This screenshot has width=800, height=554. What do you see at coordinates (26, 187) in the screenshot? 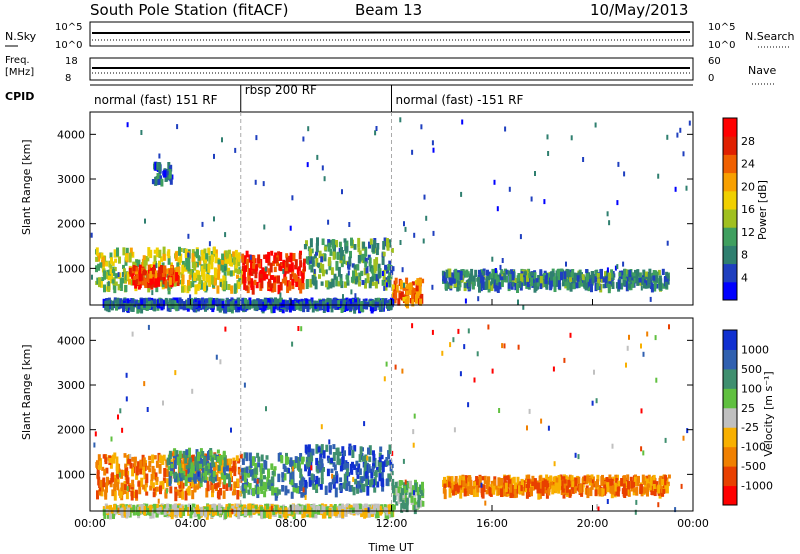
I see `power-ylabel: Slant Range [km]` at bounding box center [26, 187].